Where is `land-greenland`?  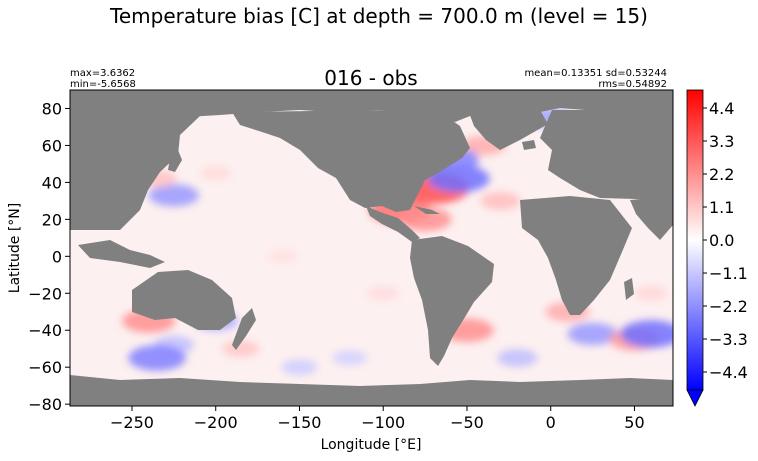 land-greenland is located at coordinates (508, 130).